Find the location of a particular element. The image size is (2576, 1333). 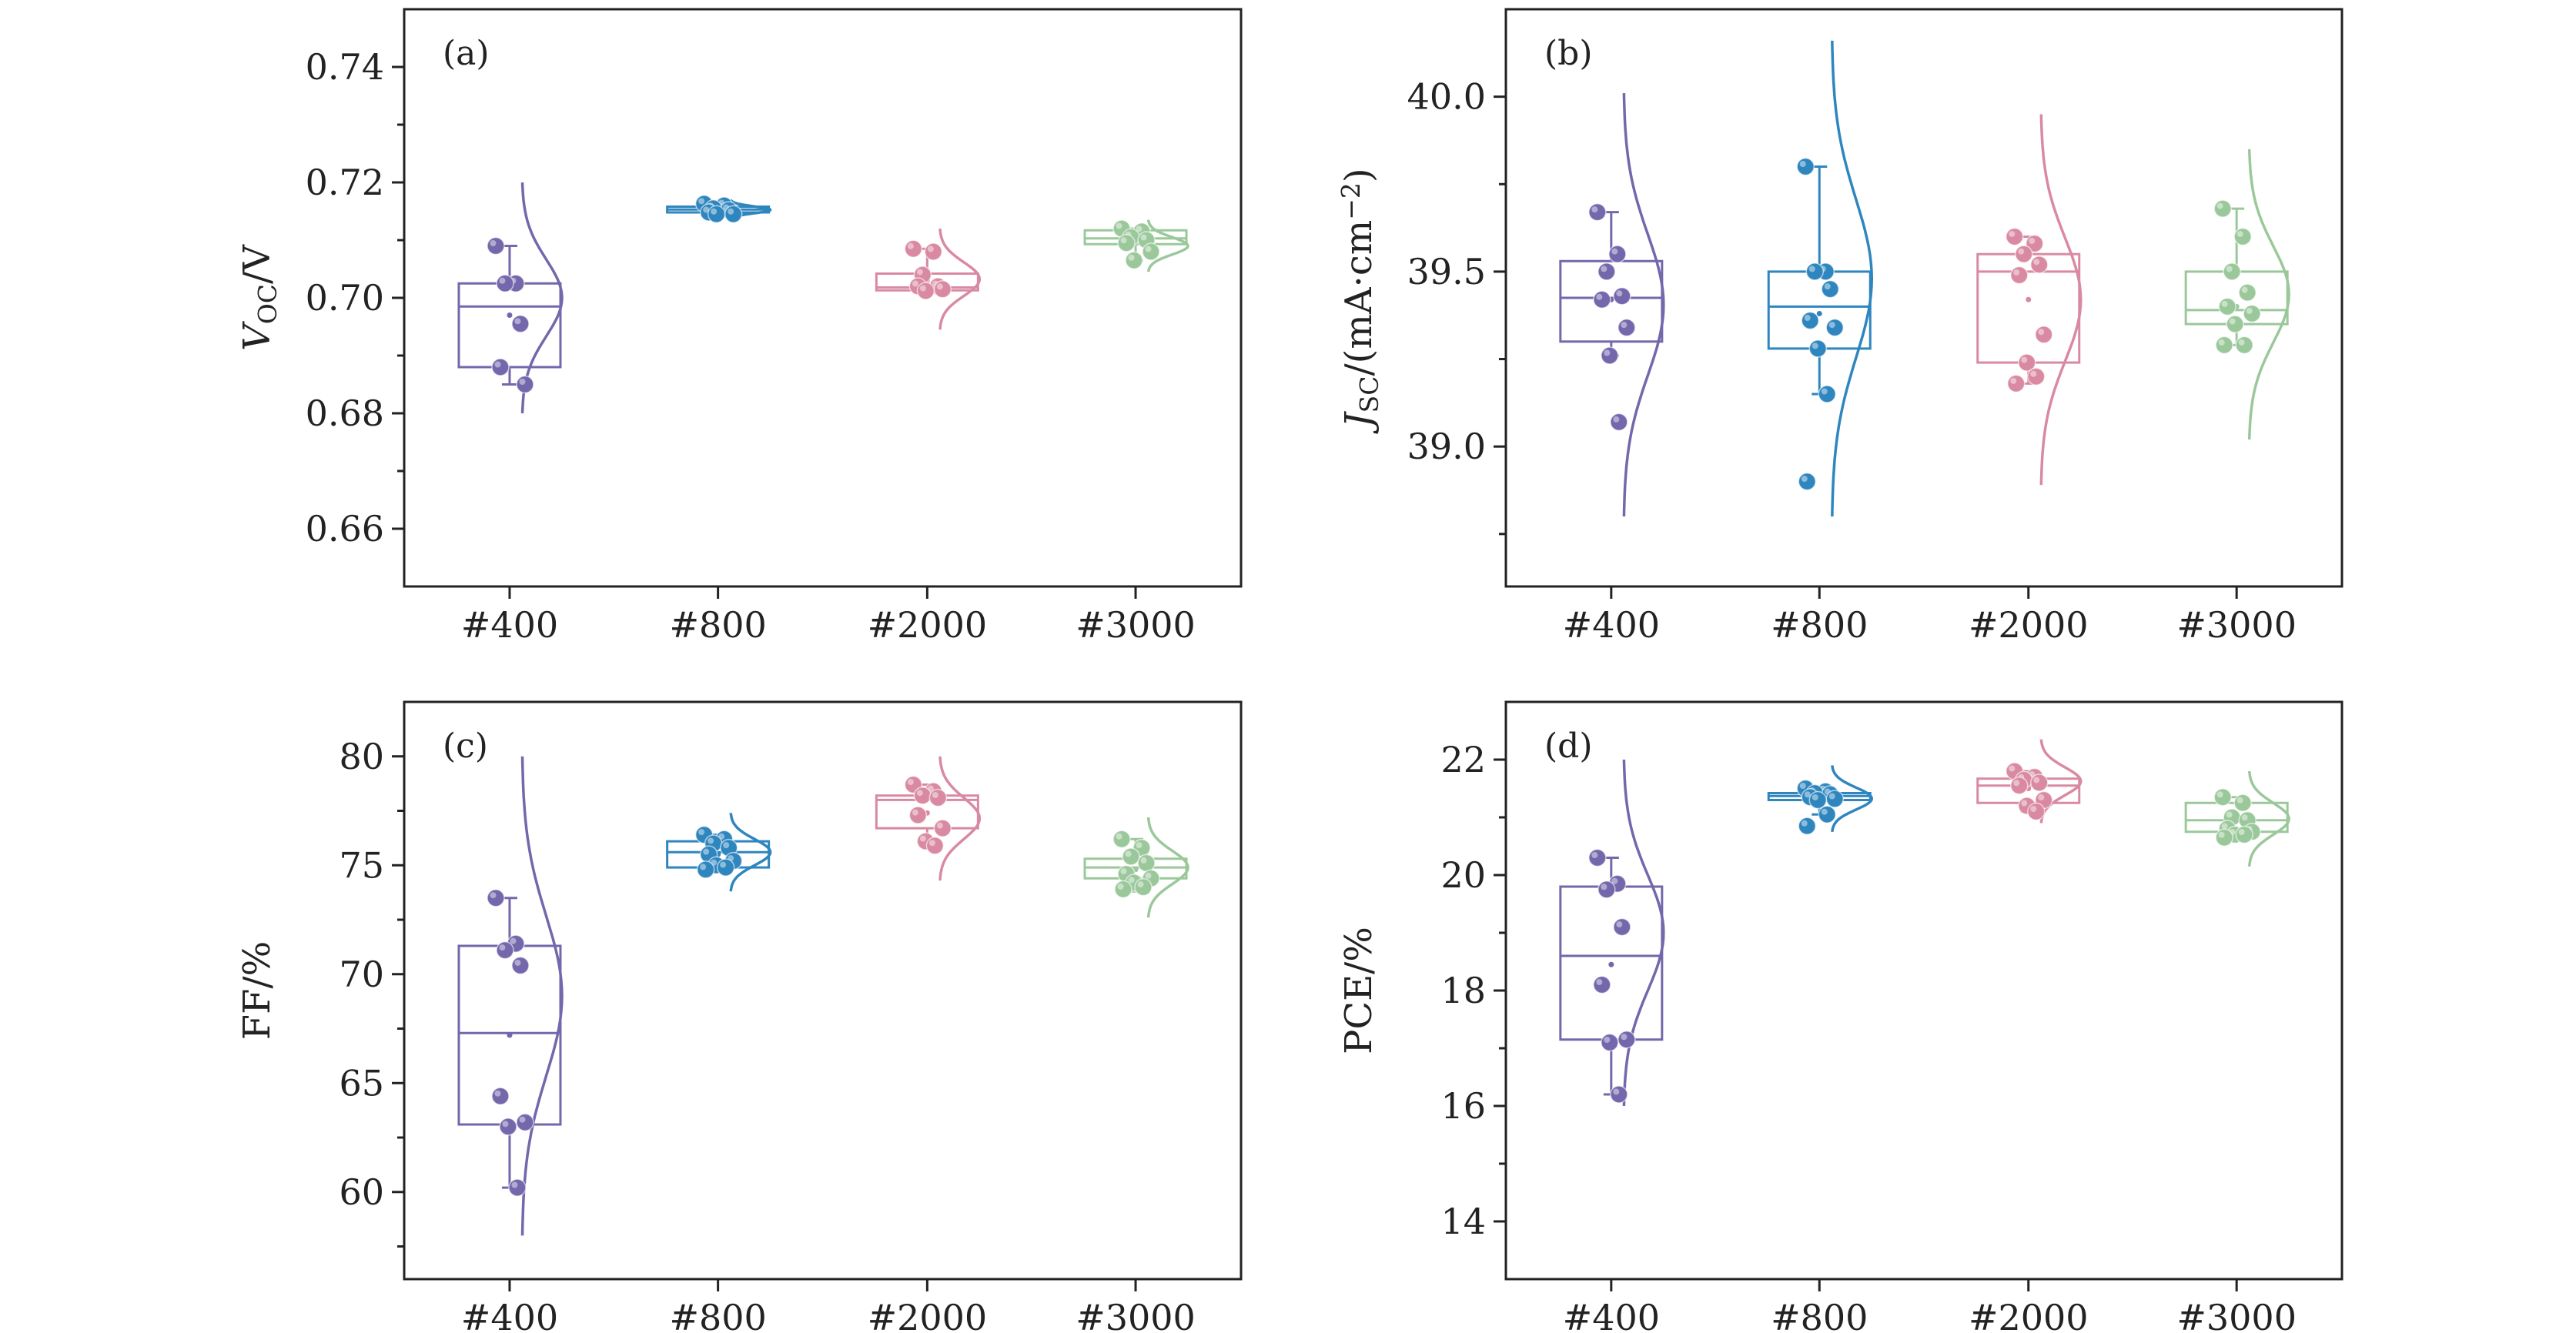

y-axis-title: FF/% is located at coordinates (257, 990).